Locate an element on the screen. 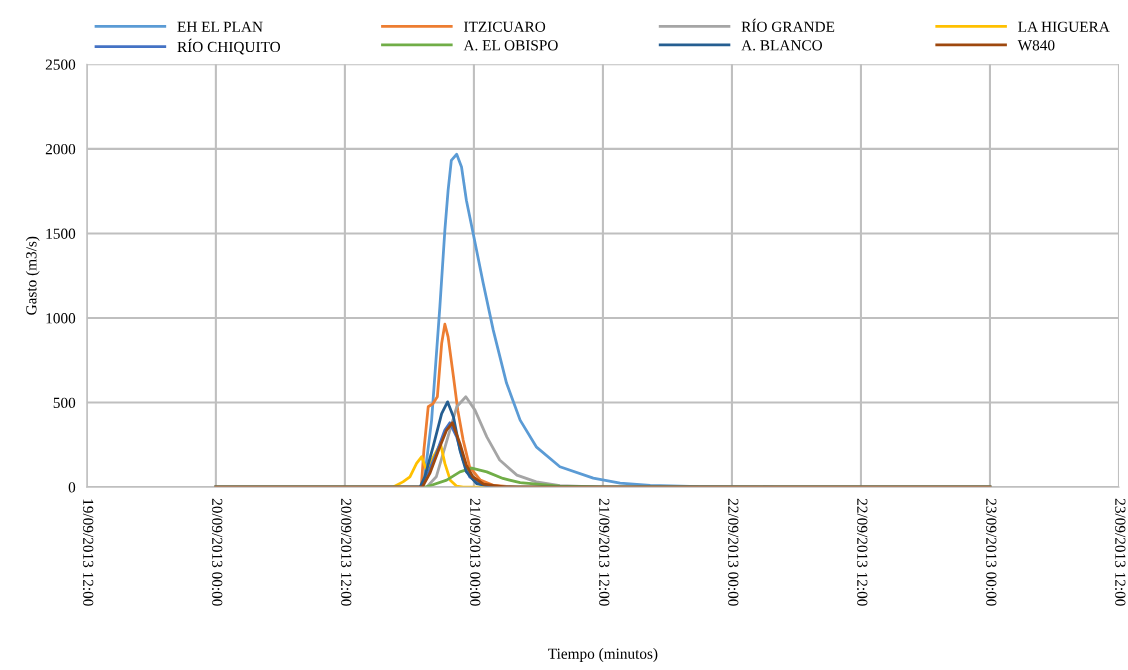 This screenshot has width=1128, height=670. x-tick-label: 19/09/2013 12:00 is located at coordinates (88, 552).